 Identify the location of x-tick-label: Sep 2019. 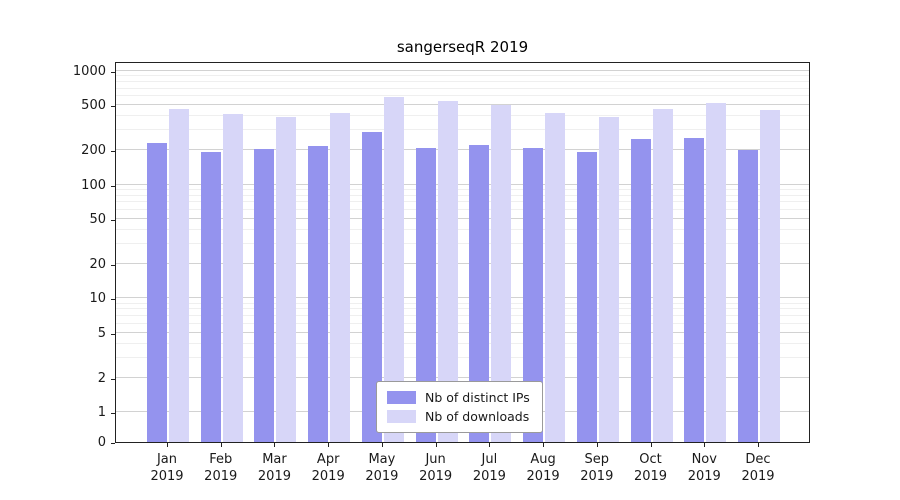
(597, 468).